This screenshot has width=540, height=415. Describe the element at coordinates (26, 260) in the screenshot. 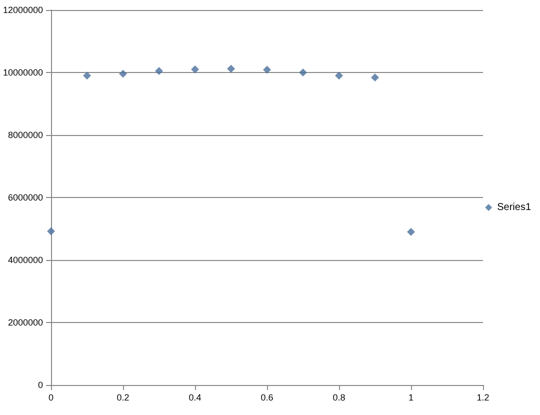

I see `y-tick-label: 4000000` at that location.